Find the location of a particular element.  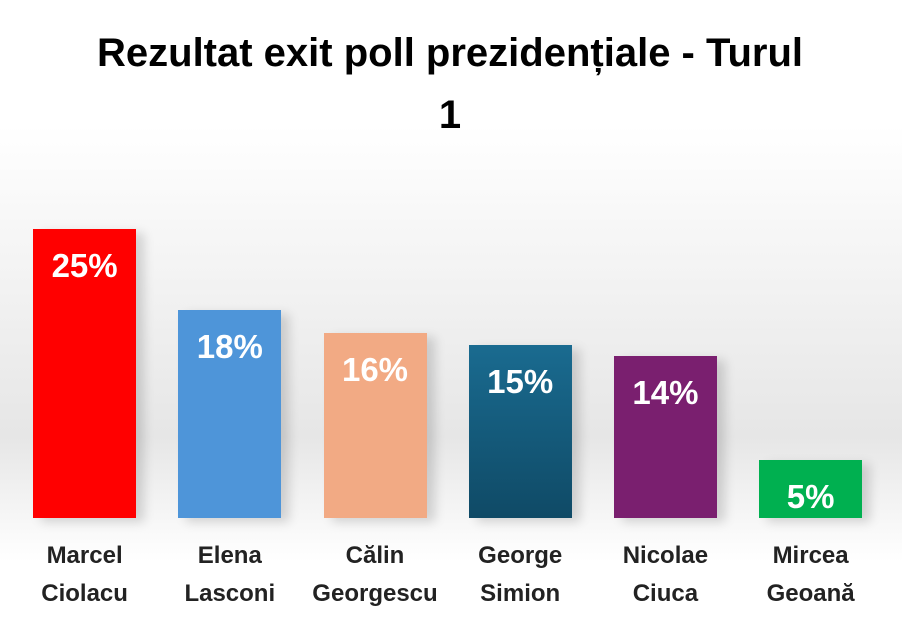

value-label: 14% is located at coordinates (665, 393).